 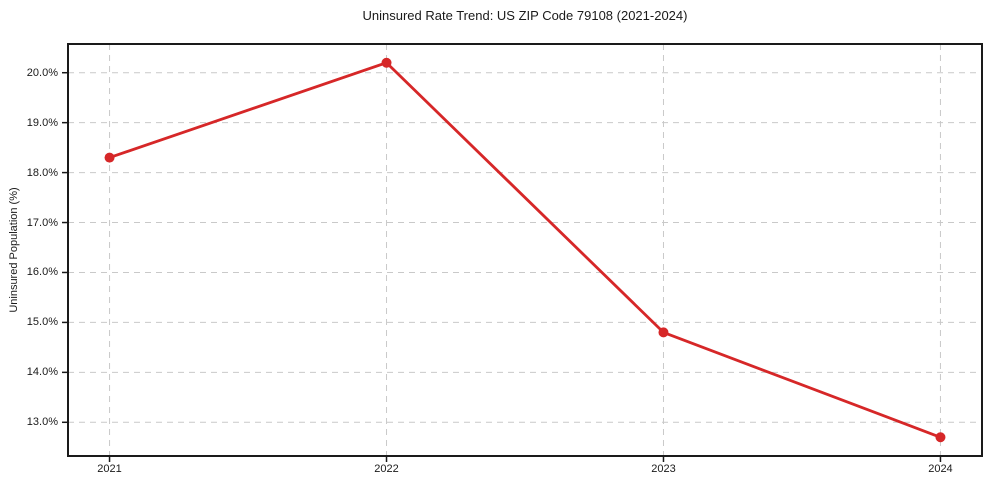 What do you see at coordinates (42, 422) in the screenshot?
I see `y-tick-label: 13.0%` at bounding box center [42, 422].